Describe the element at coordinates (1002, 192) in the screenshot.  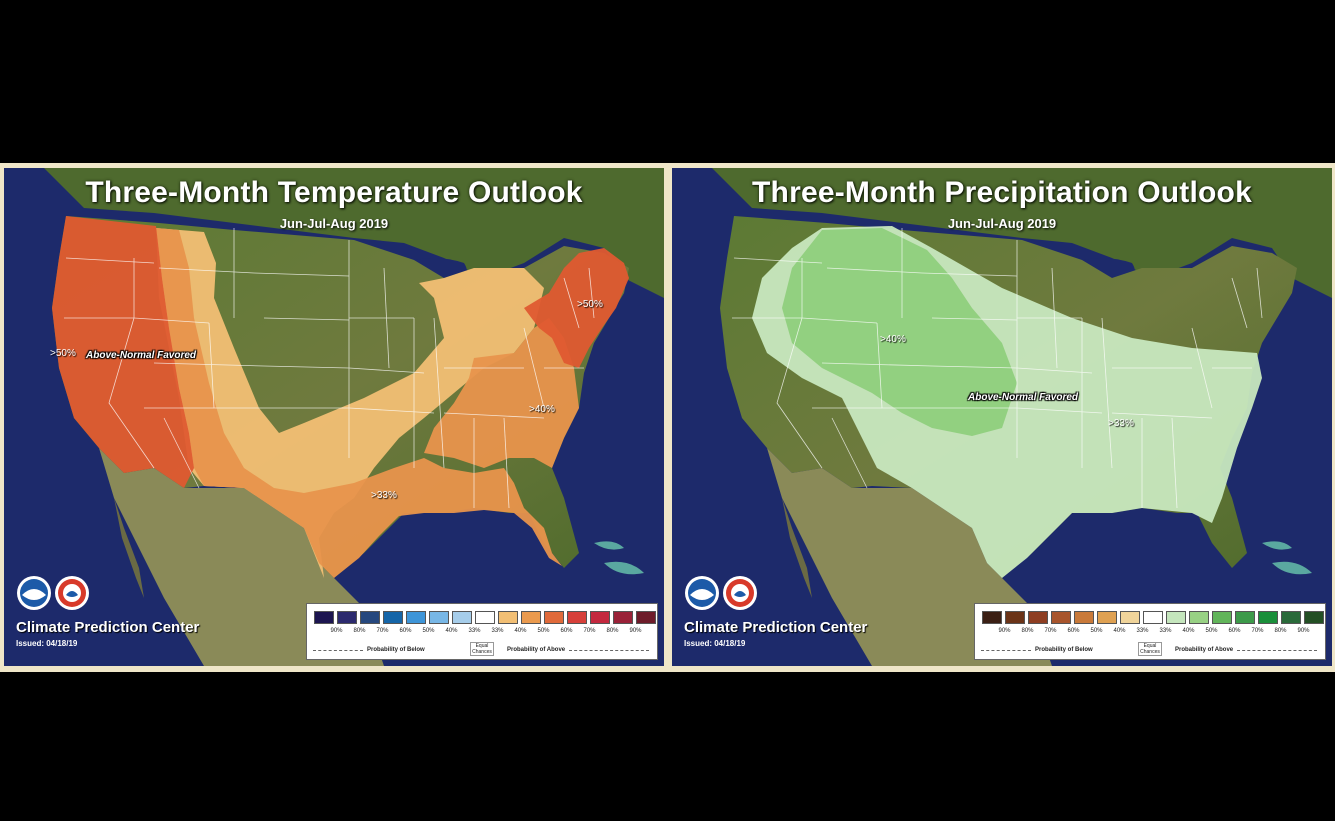
I see `precipitation-title: Three-Month Precipitation Outlook` at that location.